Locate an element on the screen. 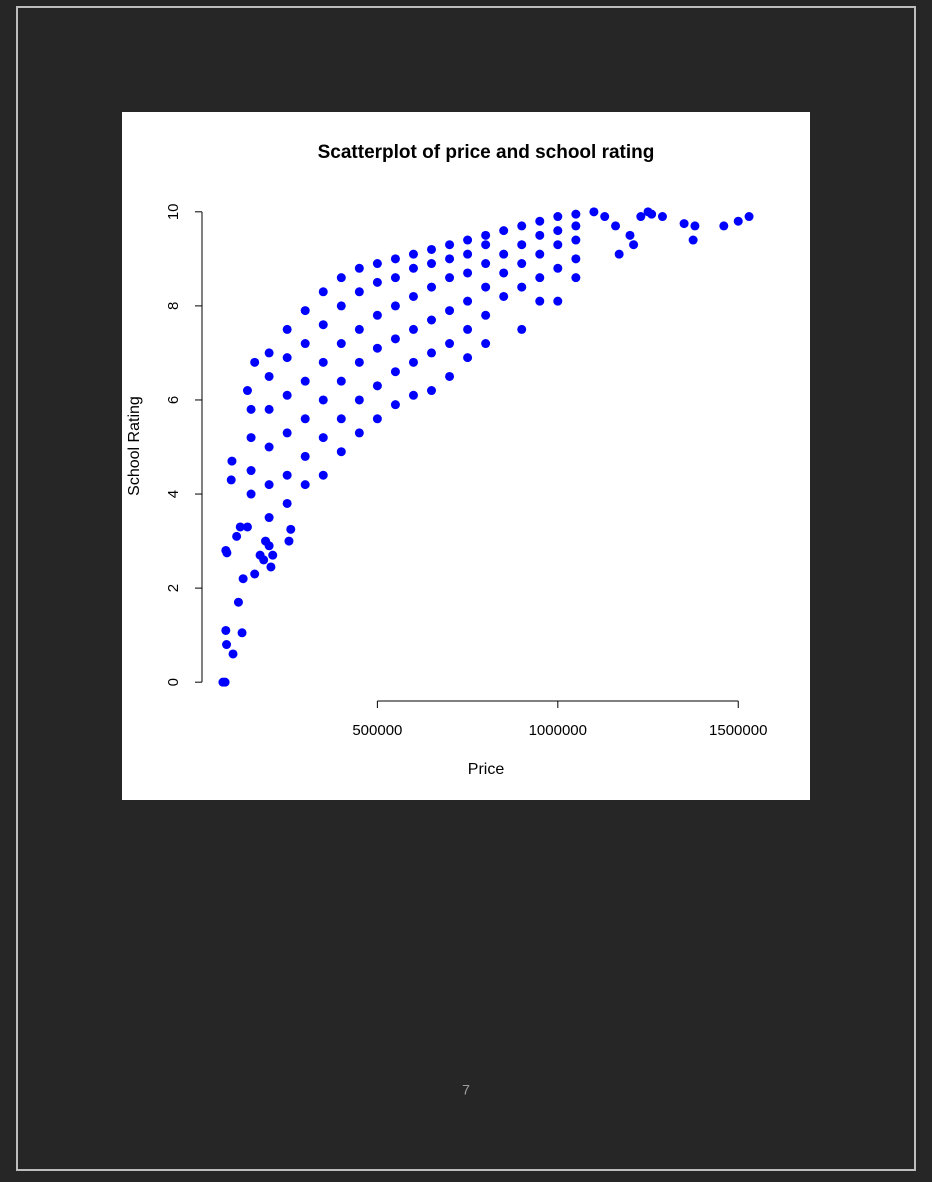 The height and width of the screenshot is (1182, 932). x-tick-label: 1000000 is located at coordinates (558, 730).